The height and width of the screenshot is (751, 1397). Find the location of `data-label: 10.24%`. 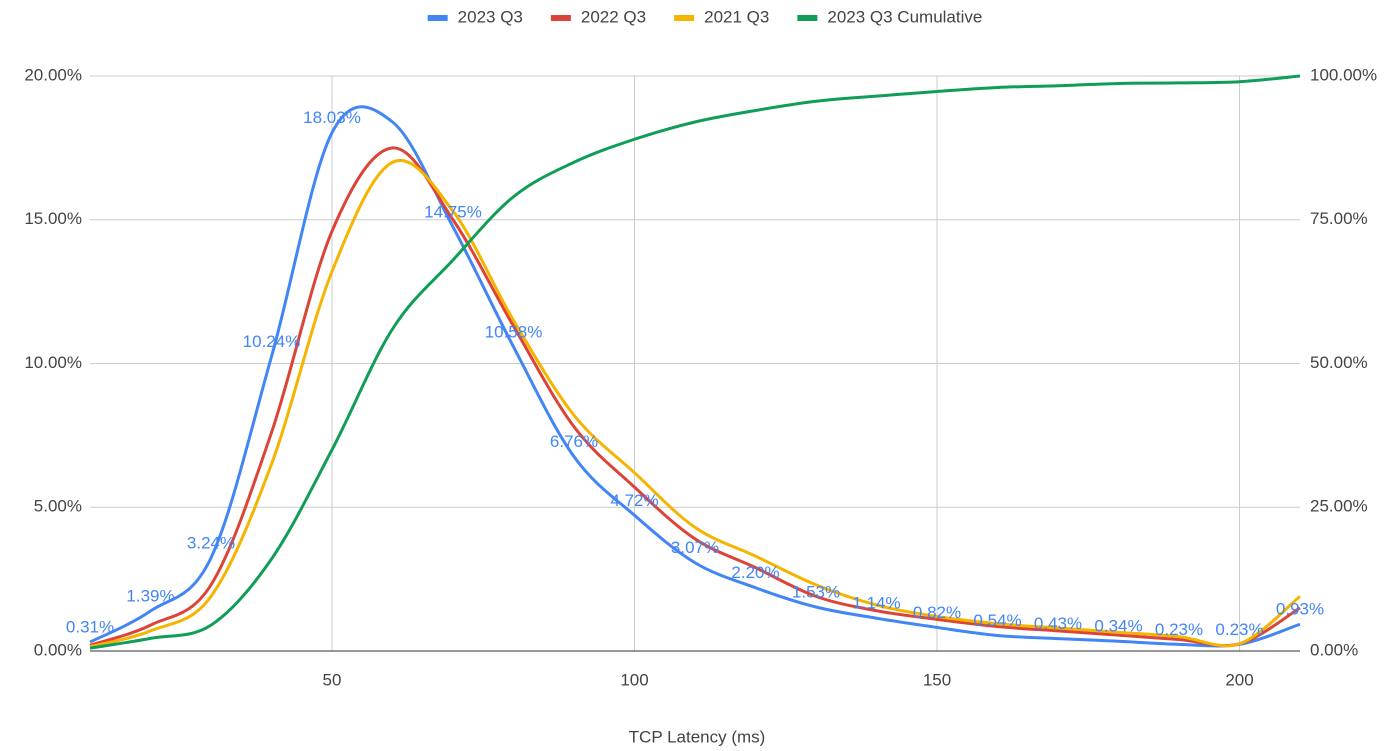

data-label: 10.24% is located at coordinates (272, 341).